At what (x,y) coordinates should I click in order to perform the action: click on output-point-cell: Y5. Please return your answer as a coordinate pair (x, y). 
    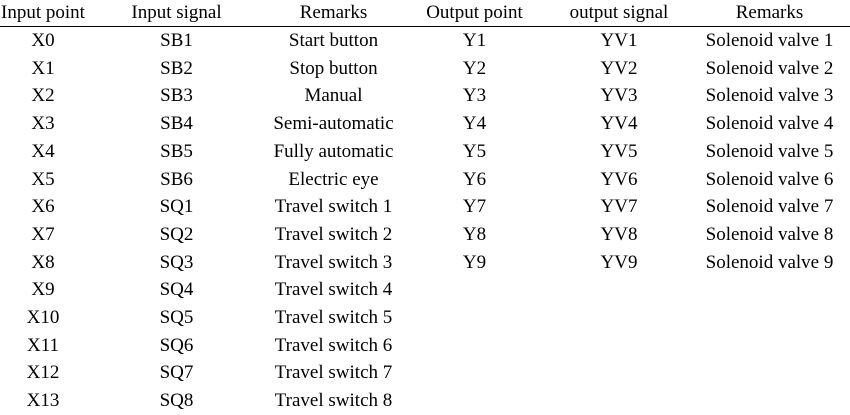
    Looking at the image, I should click on (474, 151).